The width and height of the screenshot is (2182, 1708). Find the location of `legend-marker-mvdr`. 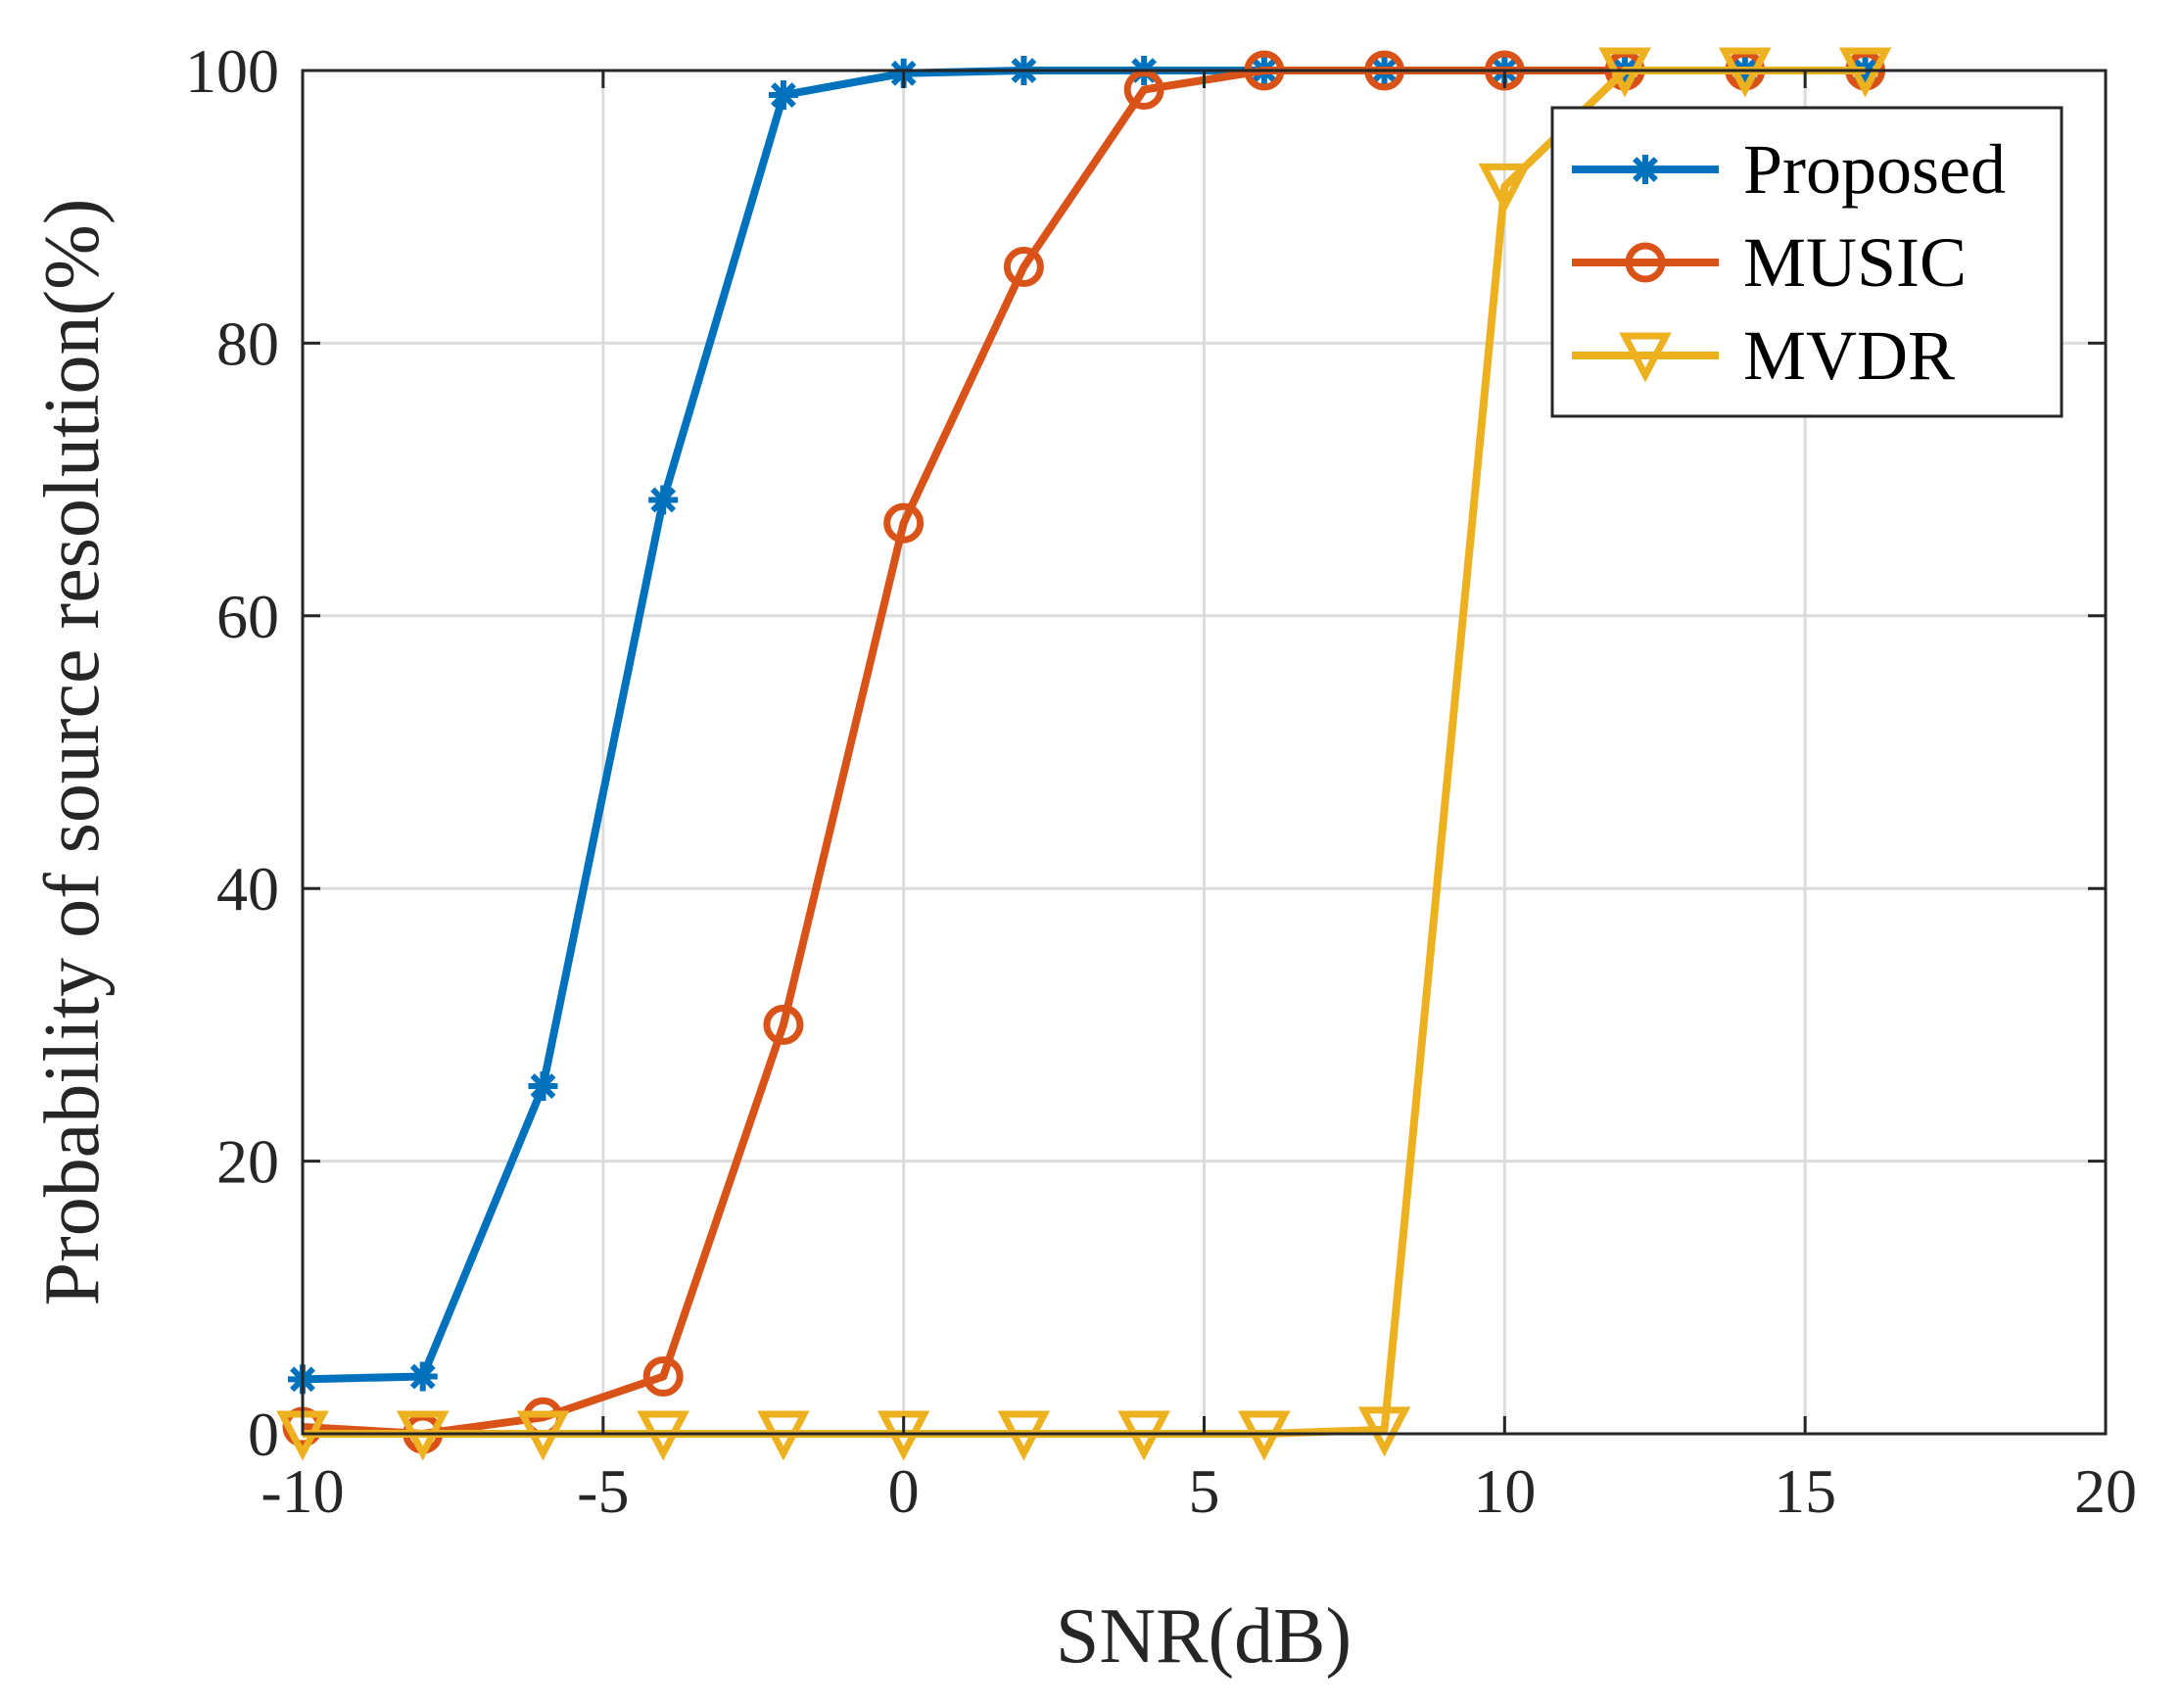

legend-marker-mvdr is located at coordinates (1645, 357).